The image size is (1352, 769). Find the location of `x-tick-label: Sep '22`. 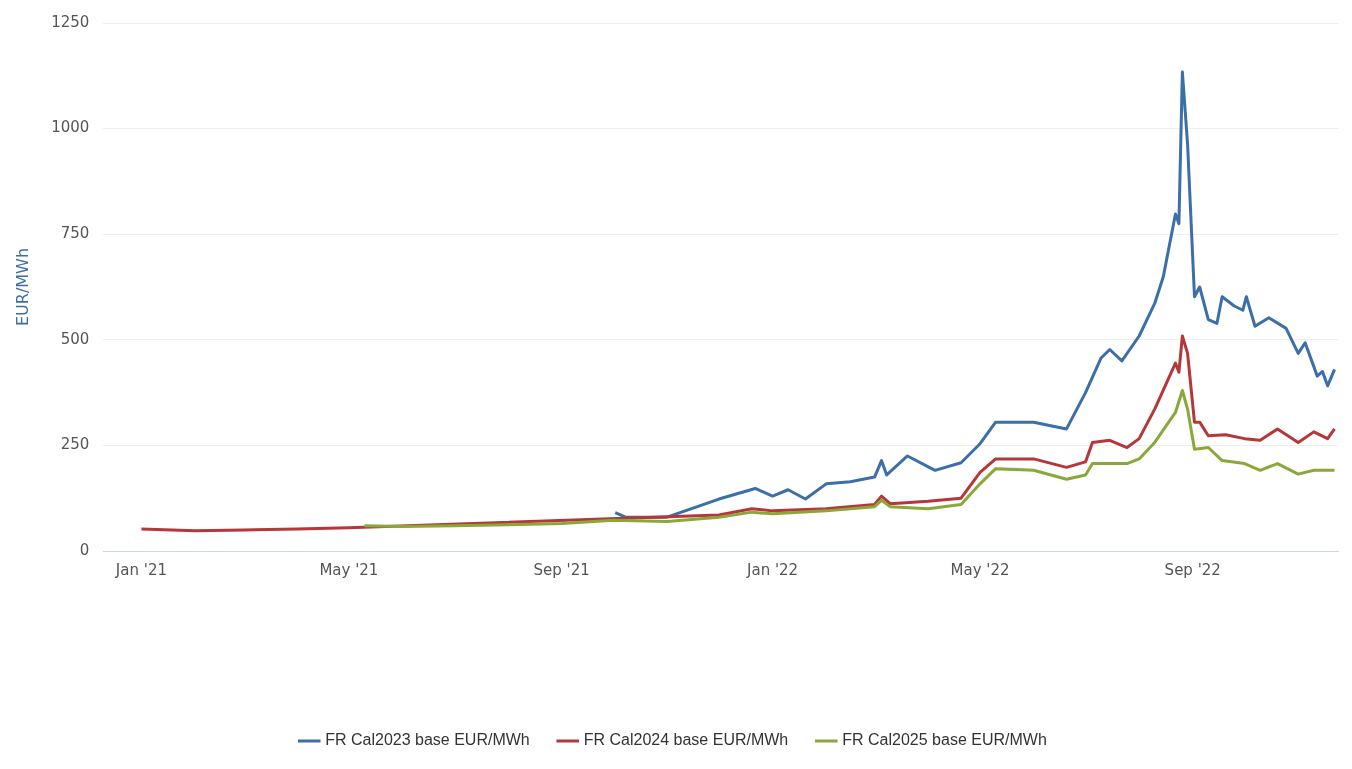

x-tick-label: Sep '22 is located at coordinates (1192, 569).